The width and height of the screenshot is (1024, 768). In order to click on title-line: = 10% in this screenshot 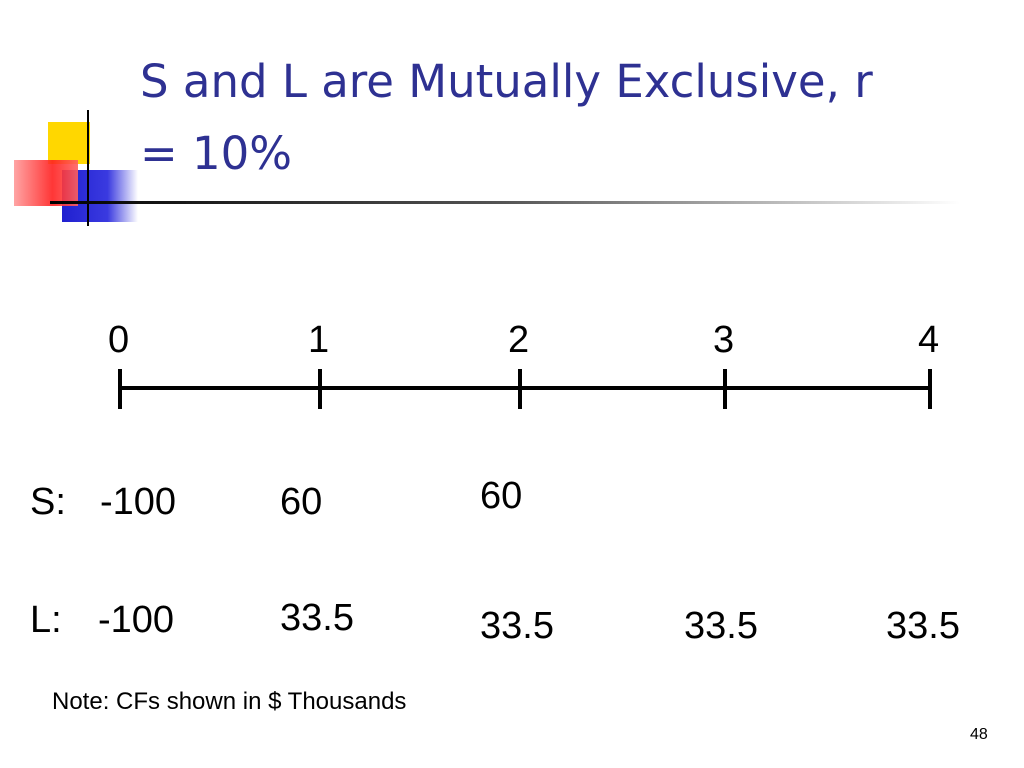, I will do `click(216, 153)`.